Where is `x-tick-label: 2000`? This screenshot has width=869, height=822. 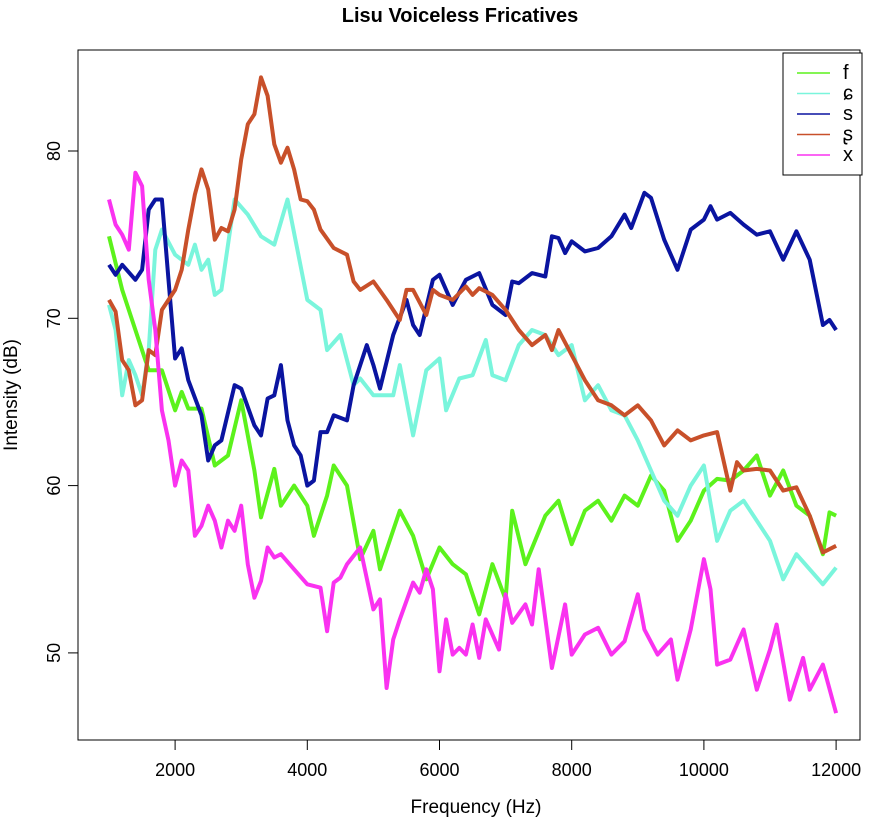 x-tick-label: 2000 is located at coordinates (175, 770).